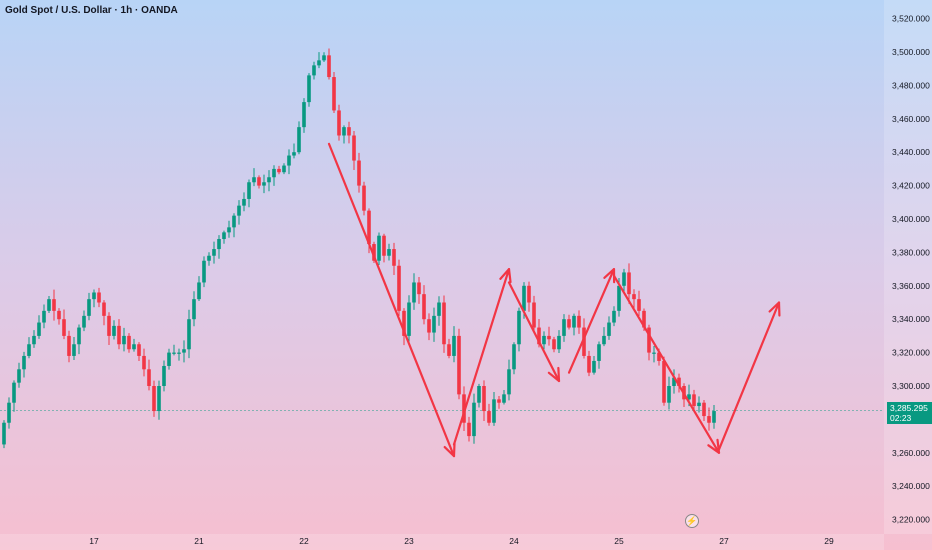 The height and width of the screenshot is (550, 932). What do you see at coordinates (199, 541) in the screenshot?
I see `x-tick-label: 21` at bounding box center [199, 541].